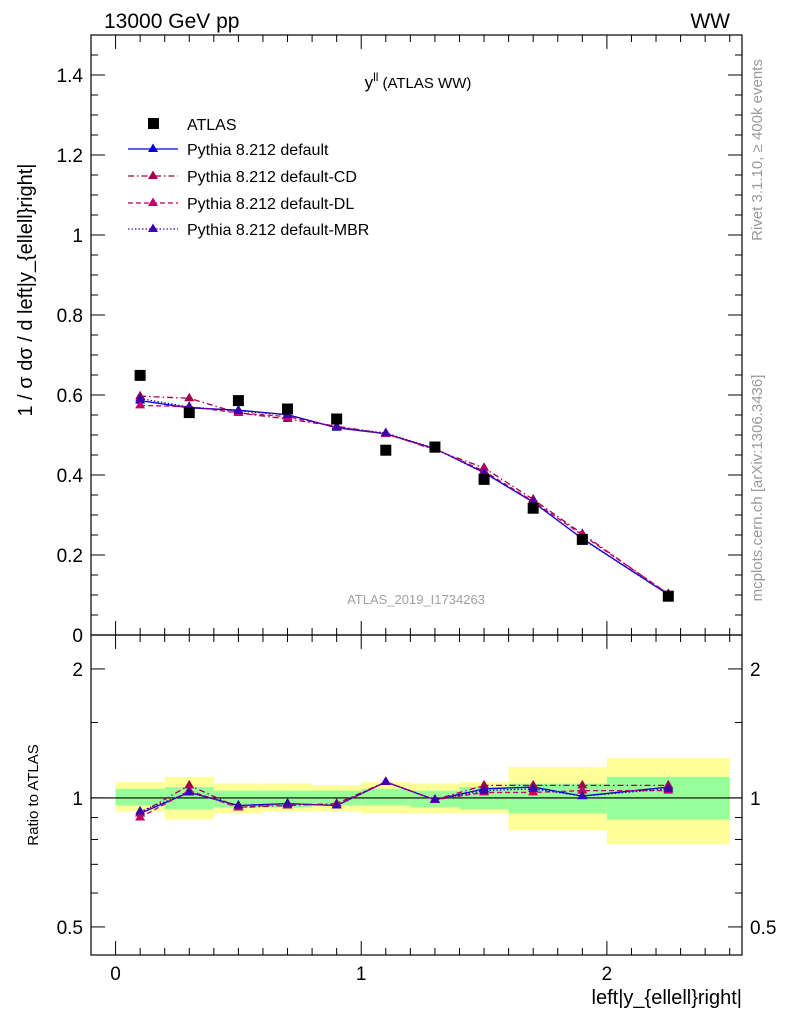 The image size is (786, 1029). What do you see at coordinates (272, 177) in the screenshot?
I see `legend-label-cd: Pythia 8.212 default-CD` at bounding box center [272, 177].